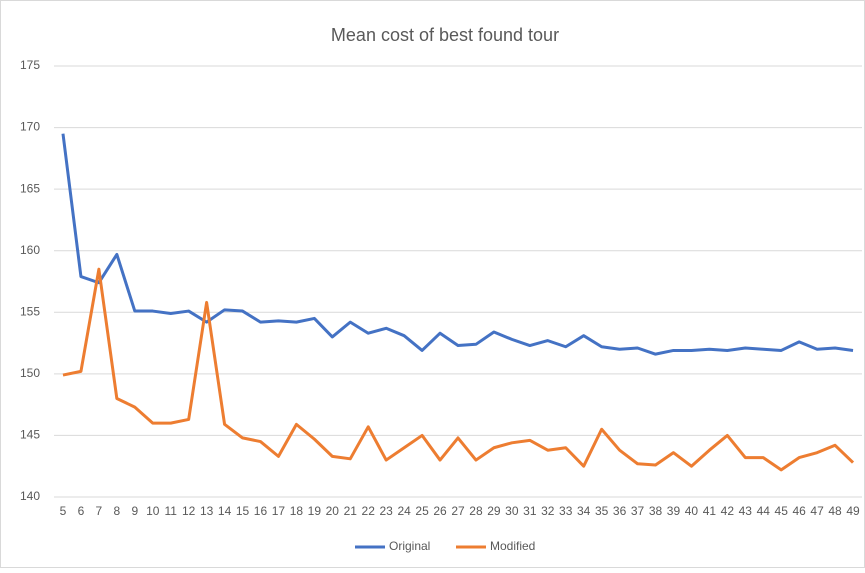 The width and height of the screenshot is (865, 573). I want to click on y-tick-label: 155, so click(30, 311).